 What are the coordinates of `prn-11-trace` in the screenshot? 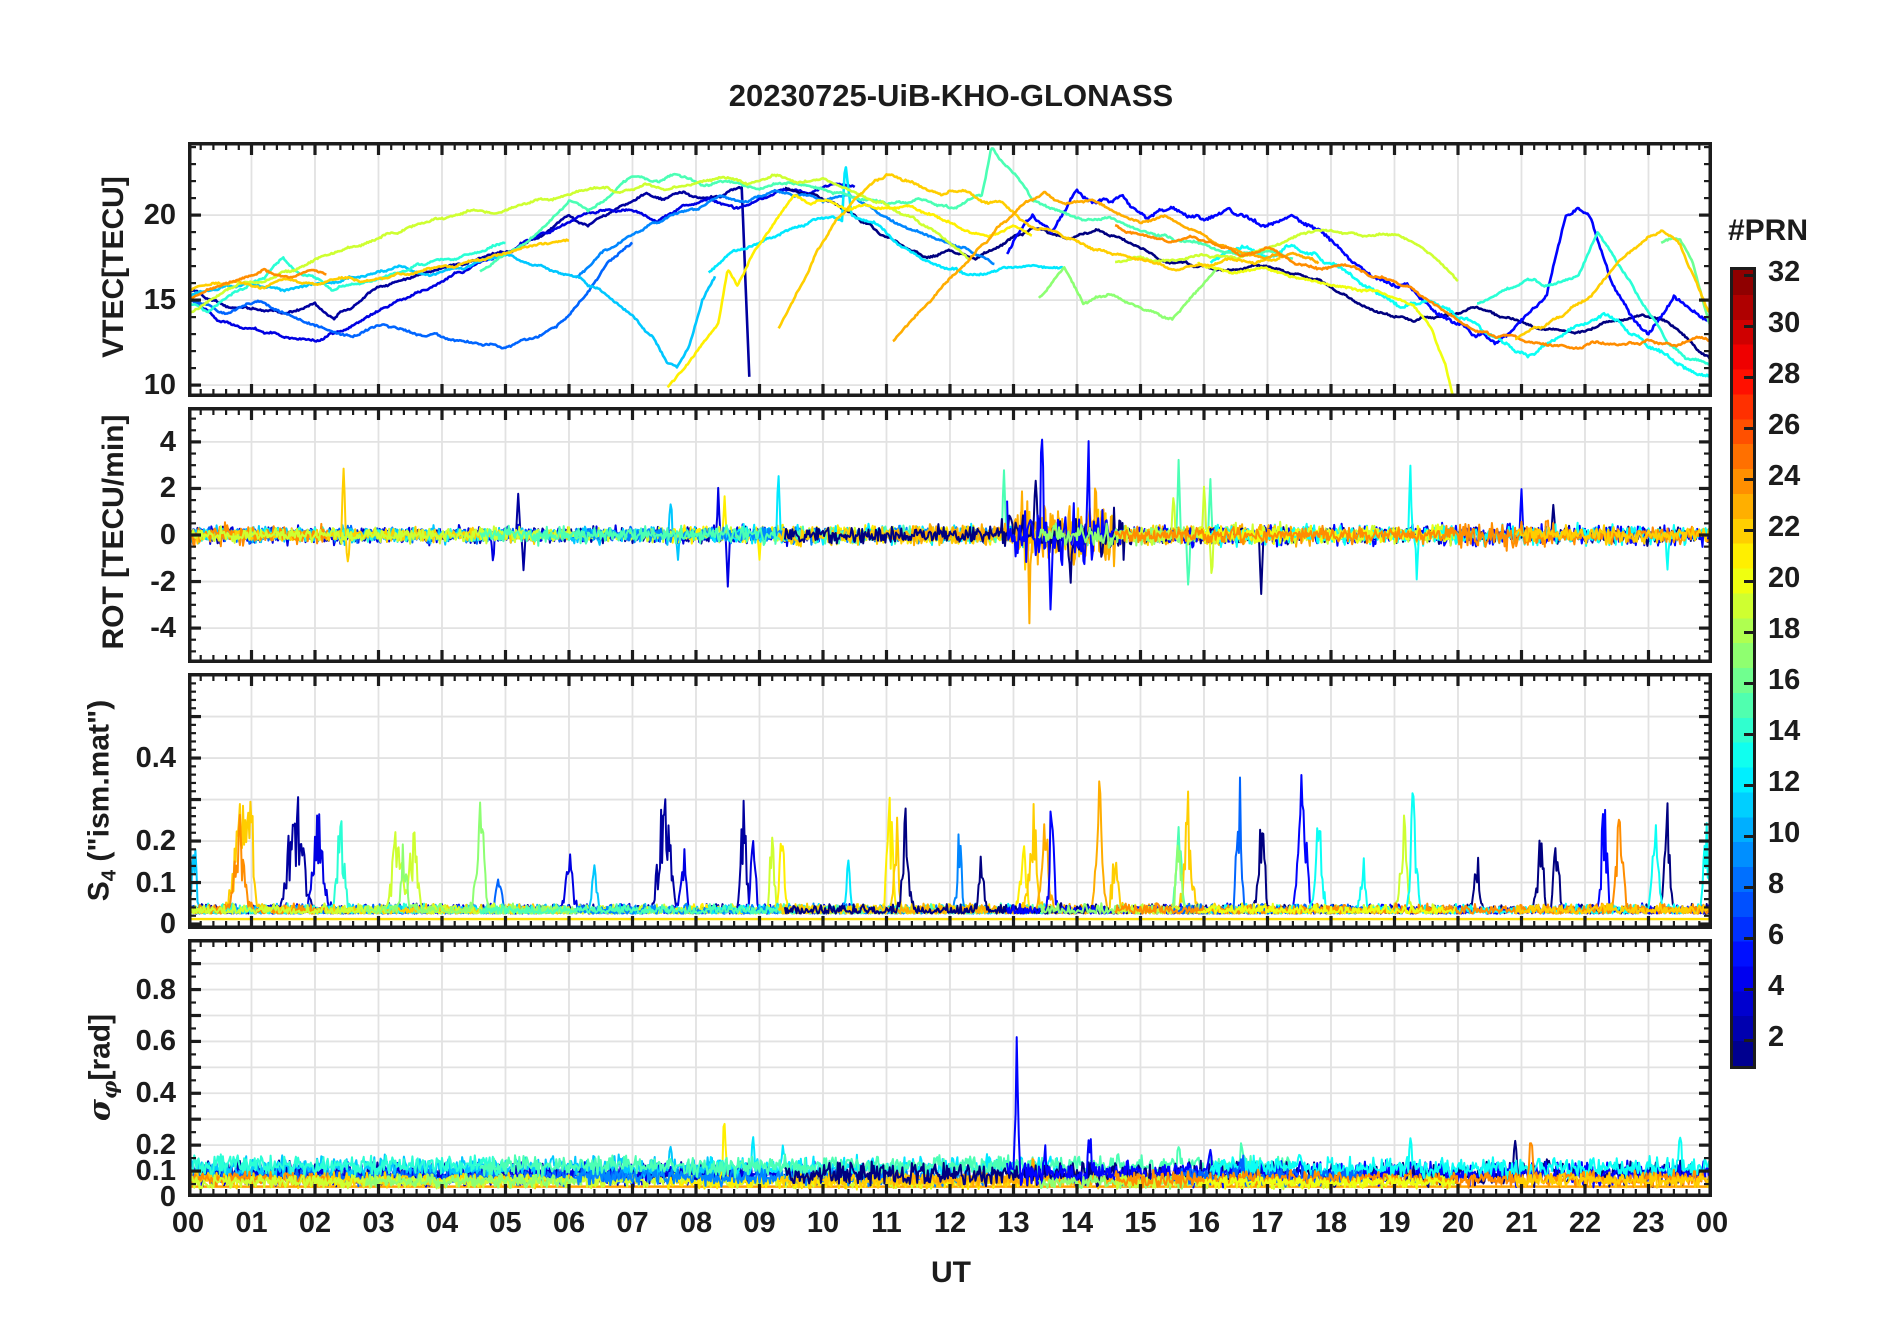 It's located at (452, 311).